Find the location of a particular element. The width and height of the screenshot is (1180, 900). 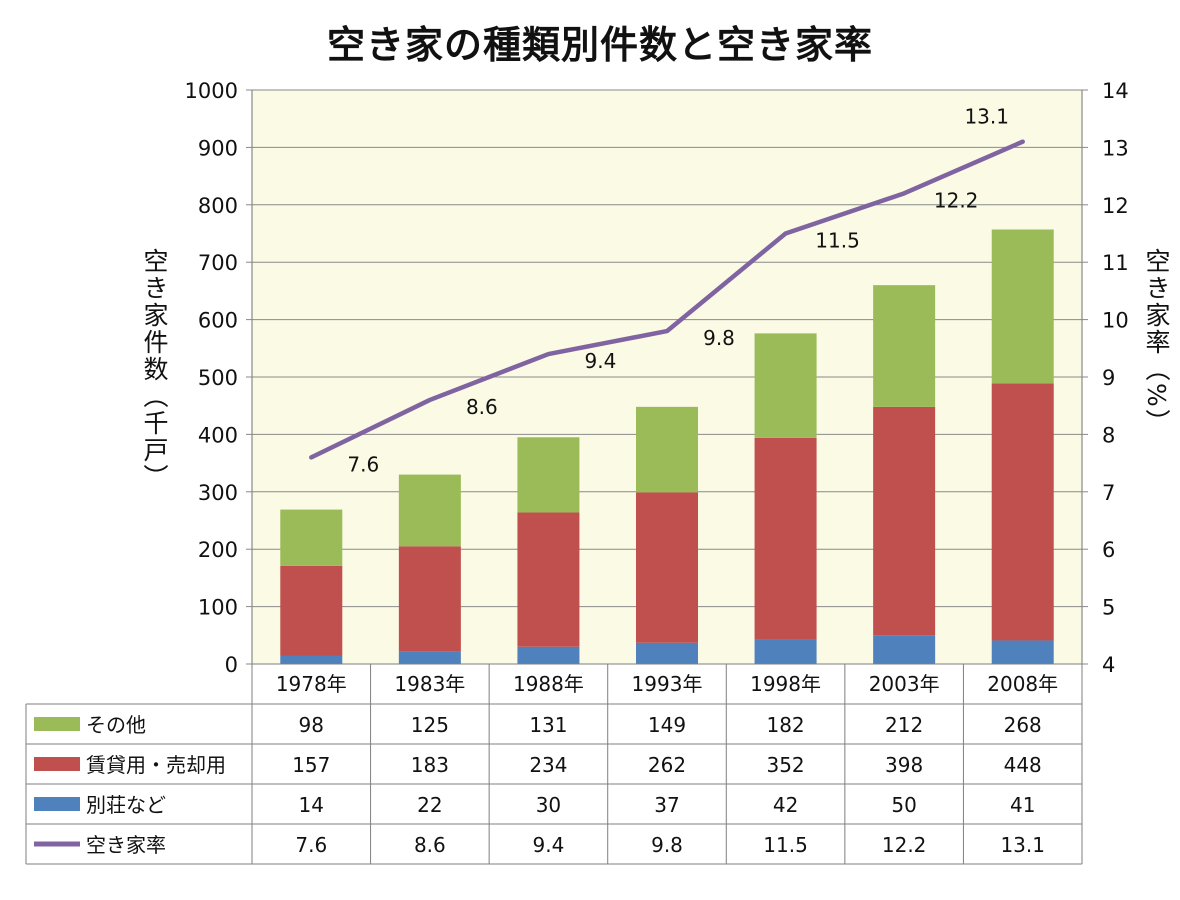

x-tick-label: 2008年 is located at coordinates (1022, 684).